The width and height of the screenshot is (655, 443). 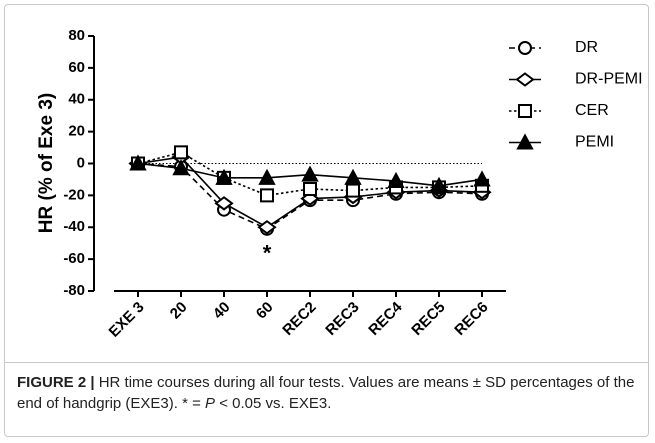 I want to click on caption-italic: P, so click(x=210, y=403).